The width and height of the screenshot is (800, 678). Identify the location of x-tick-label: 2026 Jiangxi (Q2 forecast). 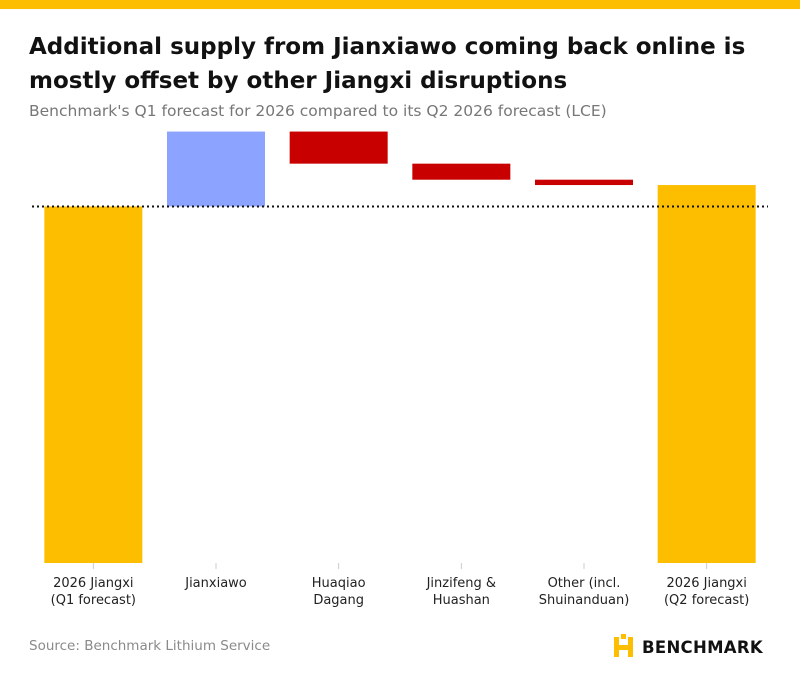
(706, 592).